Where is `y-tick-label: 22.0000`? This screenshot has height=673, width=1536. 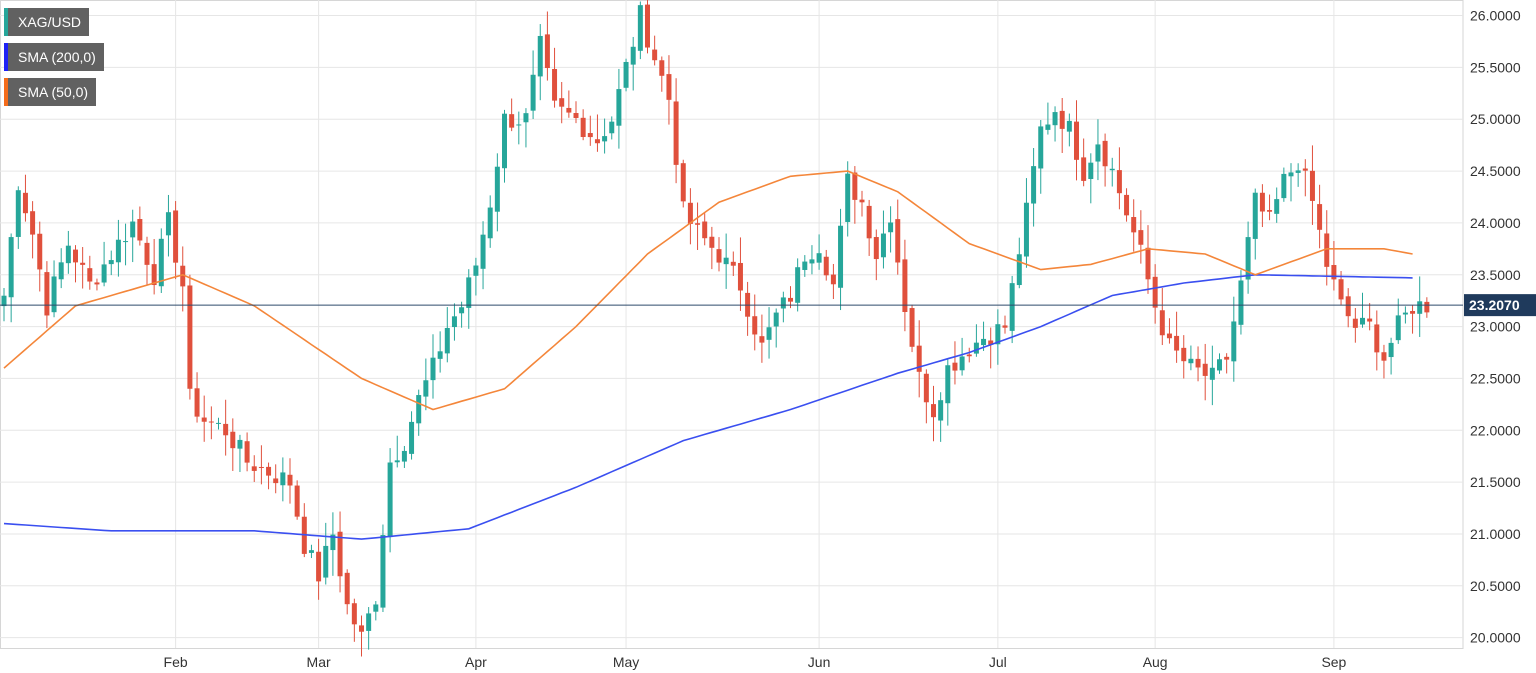
y-tick-label: 22.0000 is located at coordinates (1495, 430).